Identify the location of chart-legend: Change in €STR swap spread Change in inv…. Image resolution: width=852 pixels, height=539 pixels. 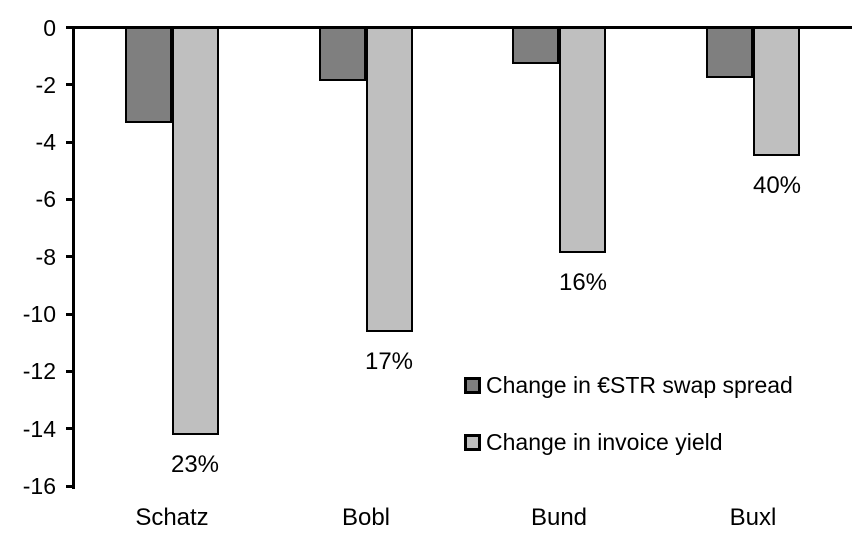
(628, 429).